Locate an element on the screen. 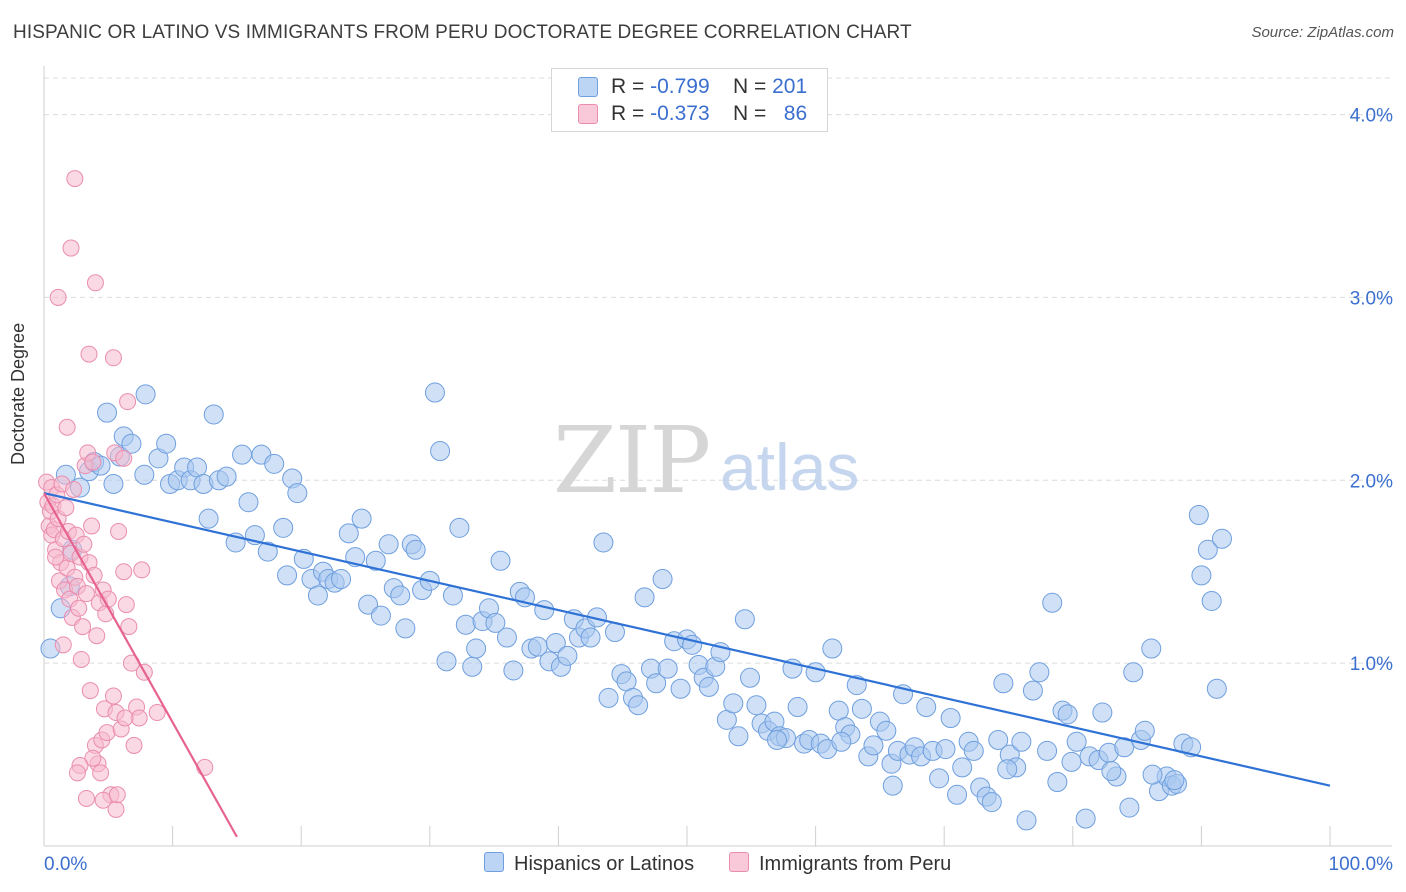 Image resolution: width=1406 pixels, height=892 pixels. legend-swatch-blue is located at coordinates (588, 87).